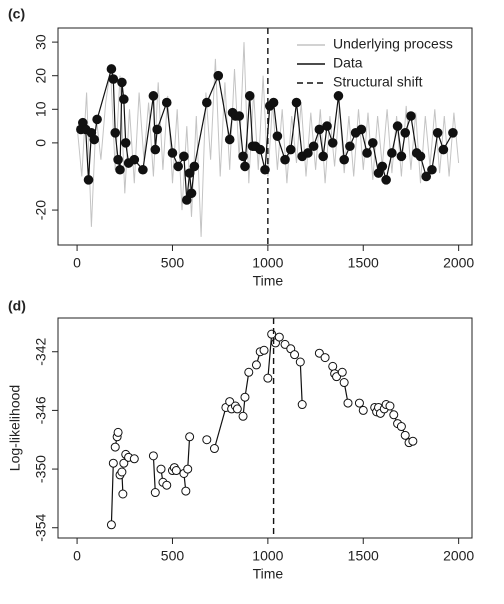 The width and height of the screenshot is (504, 604). I want to click on y-tick-label: 0, so click(41, 143).